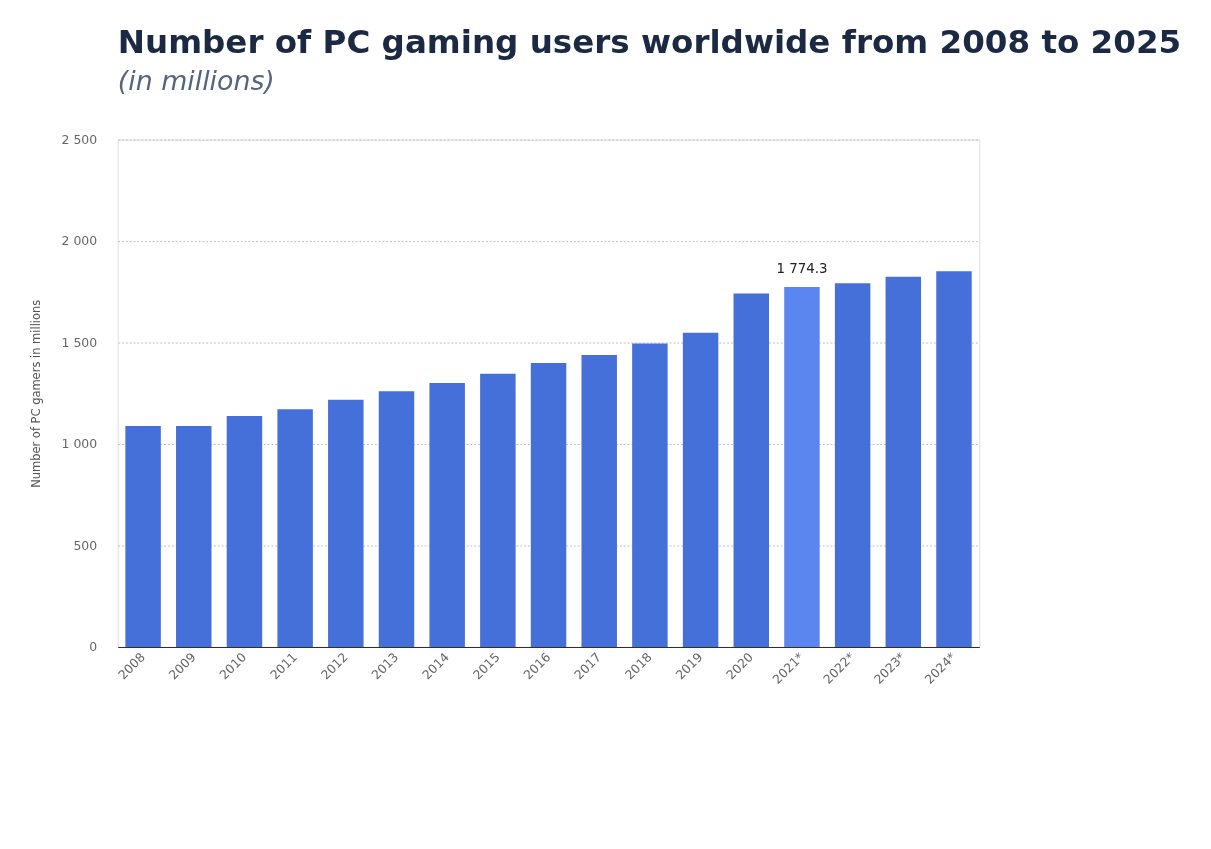  I want to click on y-tick-label: 0, so click(93, 647).